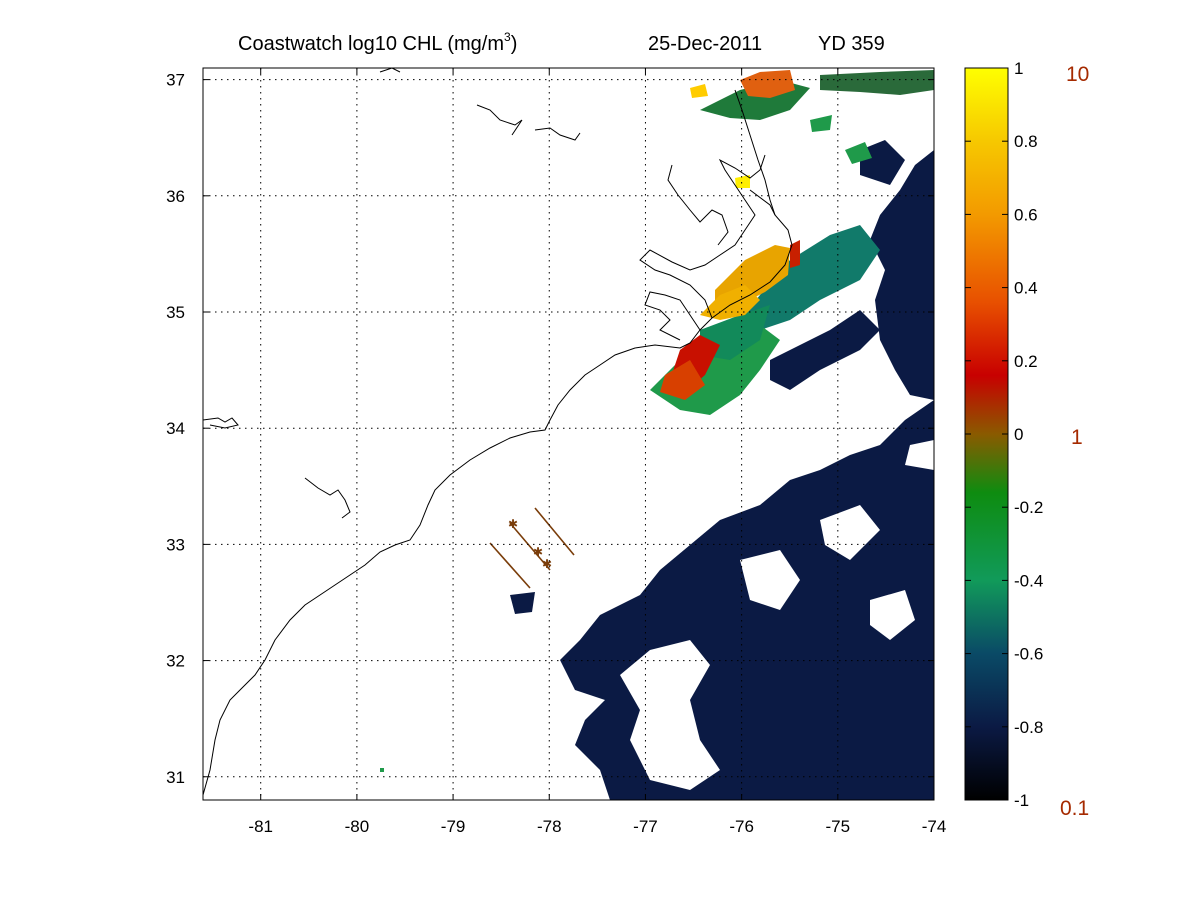 The width and height of the screenshot is (1200, 900). Describe the element at coordinates (175, 312) in the screenshot. I see `lat-tick-label: 35` at that location.